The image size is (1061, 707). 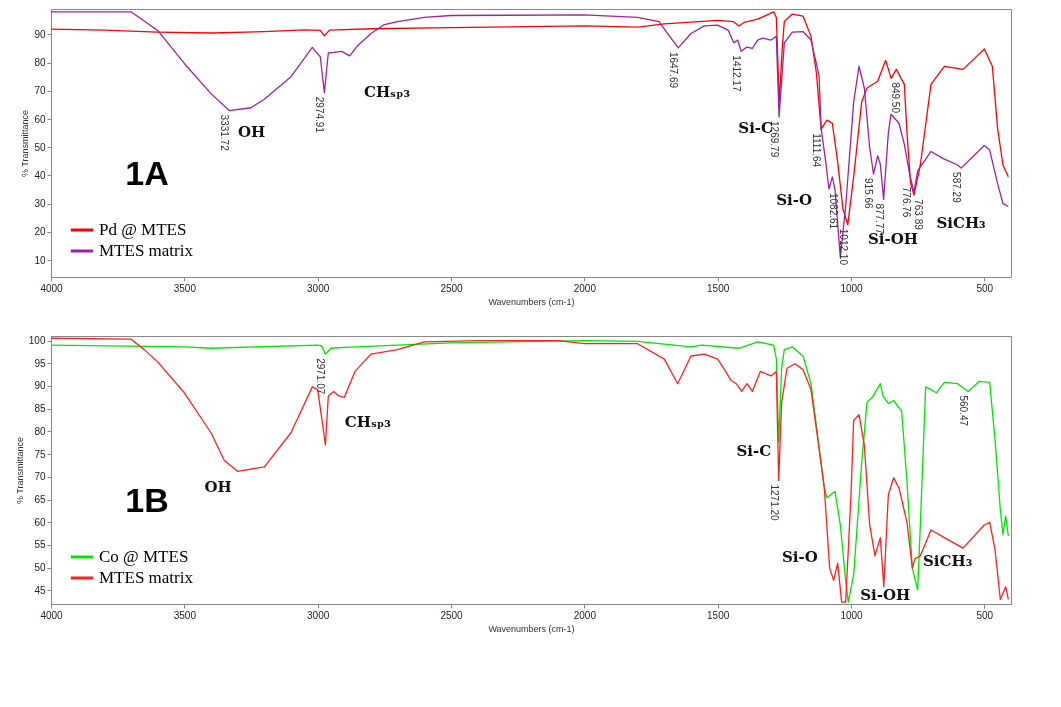 What do you see at coordinates (833, 211) in the screenshot?
I see `annotation: 1082.61` at bounding box center [833, 211].